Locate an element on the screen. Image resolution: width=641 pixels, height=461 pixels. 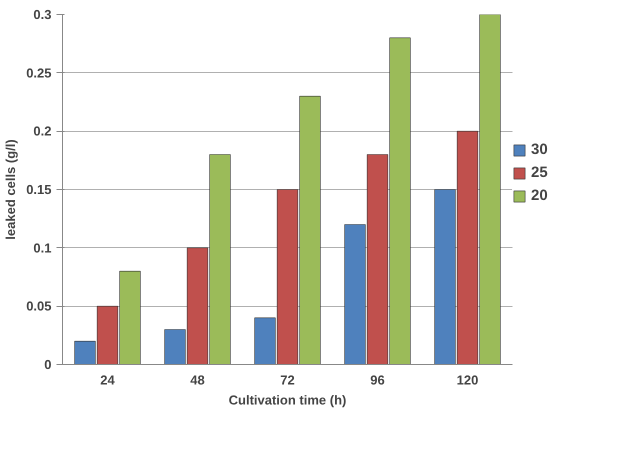
legend-label: 30 is located at coordinates (540, 149).